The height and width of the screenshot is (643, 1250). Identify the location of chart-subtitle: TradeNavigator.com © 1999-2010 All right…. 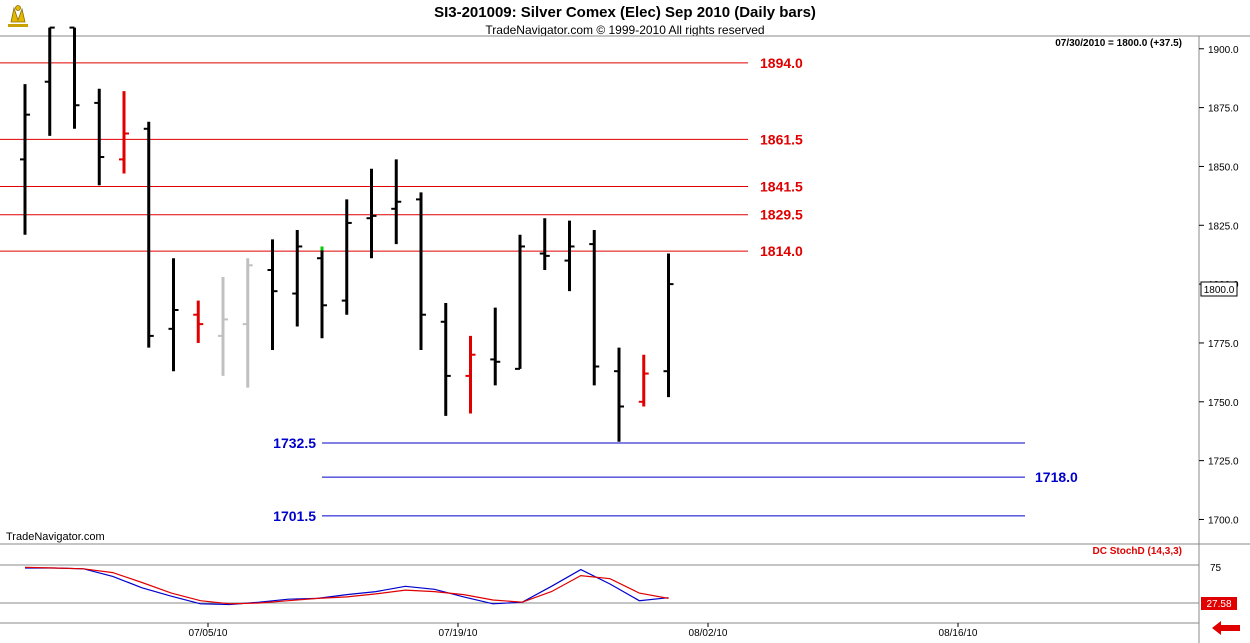
(624, 30).